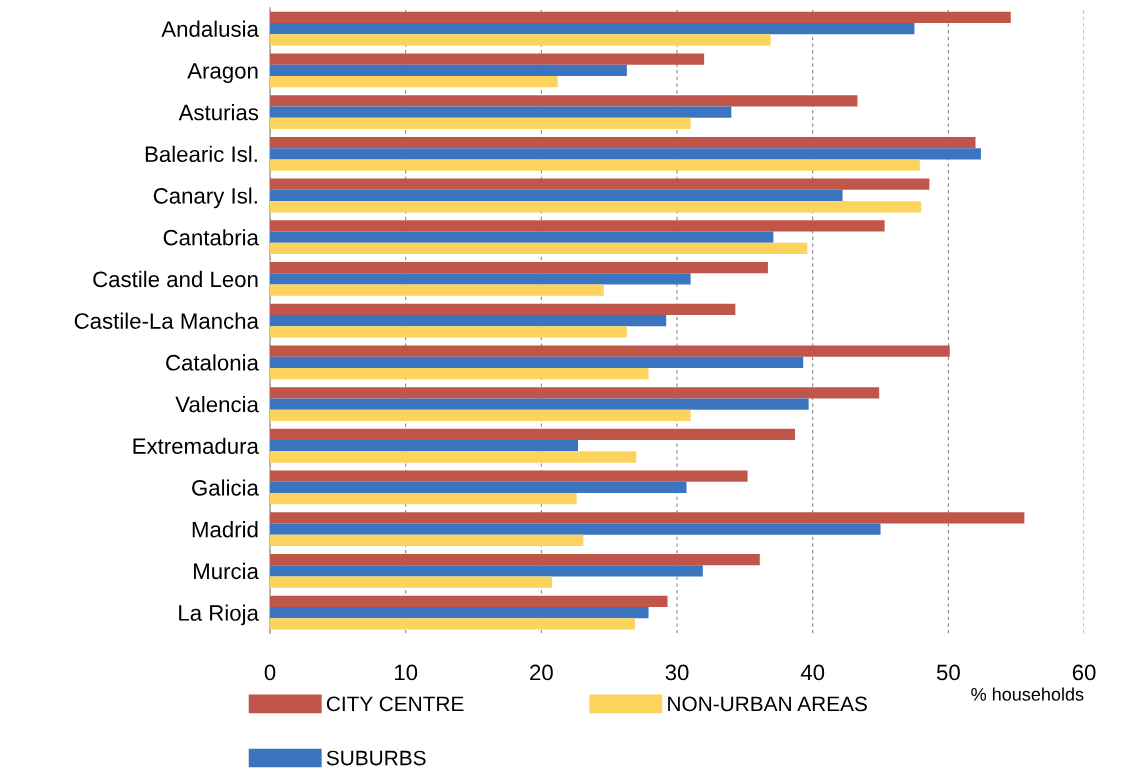 The height and width of the screenshot is (782, 1125). I want to click on y-tick-label: Catalonia, so click(212, 362).